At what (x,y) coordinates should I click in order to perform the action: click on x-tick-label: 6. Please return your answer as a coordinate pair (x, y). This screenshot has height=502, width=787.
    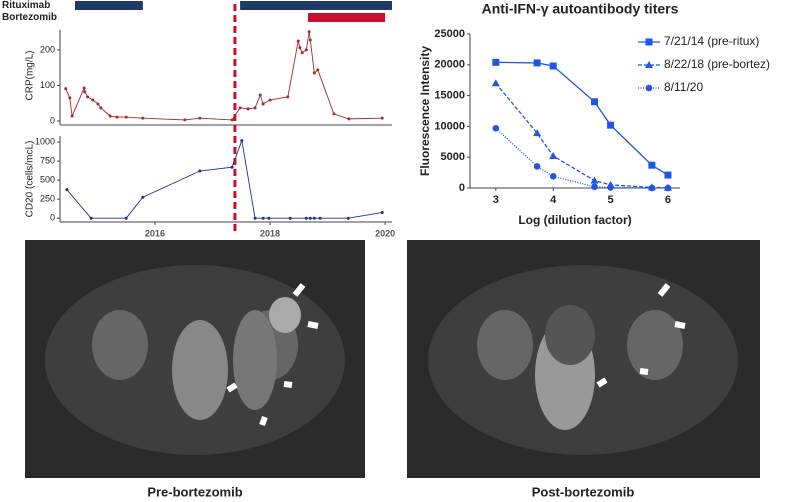
    Looking at the image, I should click on (668, 200).